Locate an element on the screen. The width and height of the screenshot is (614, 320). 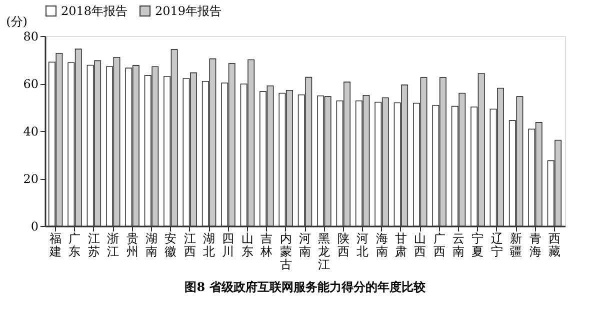
x-tick-label: 宁夏 is located at coordinates (478, 245).